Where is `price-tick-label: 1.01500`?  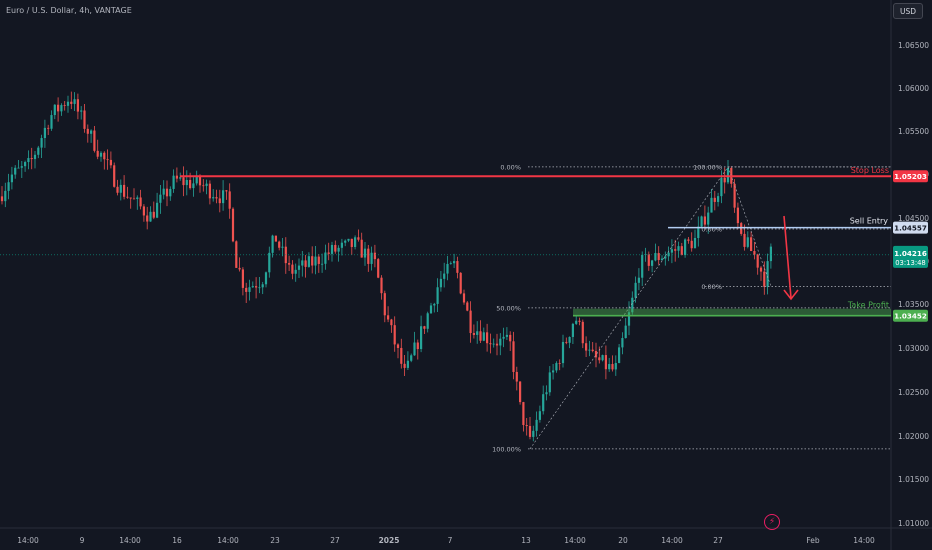 price-tick-label: 1.01500 is located at coordinates (913, 479).